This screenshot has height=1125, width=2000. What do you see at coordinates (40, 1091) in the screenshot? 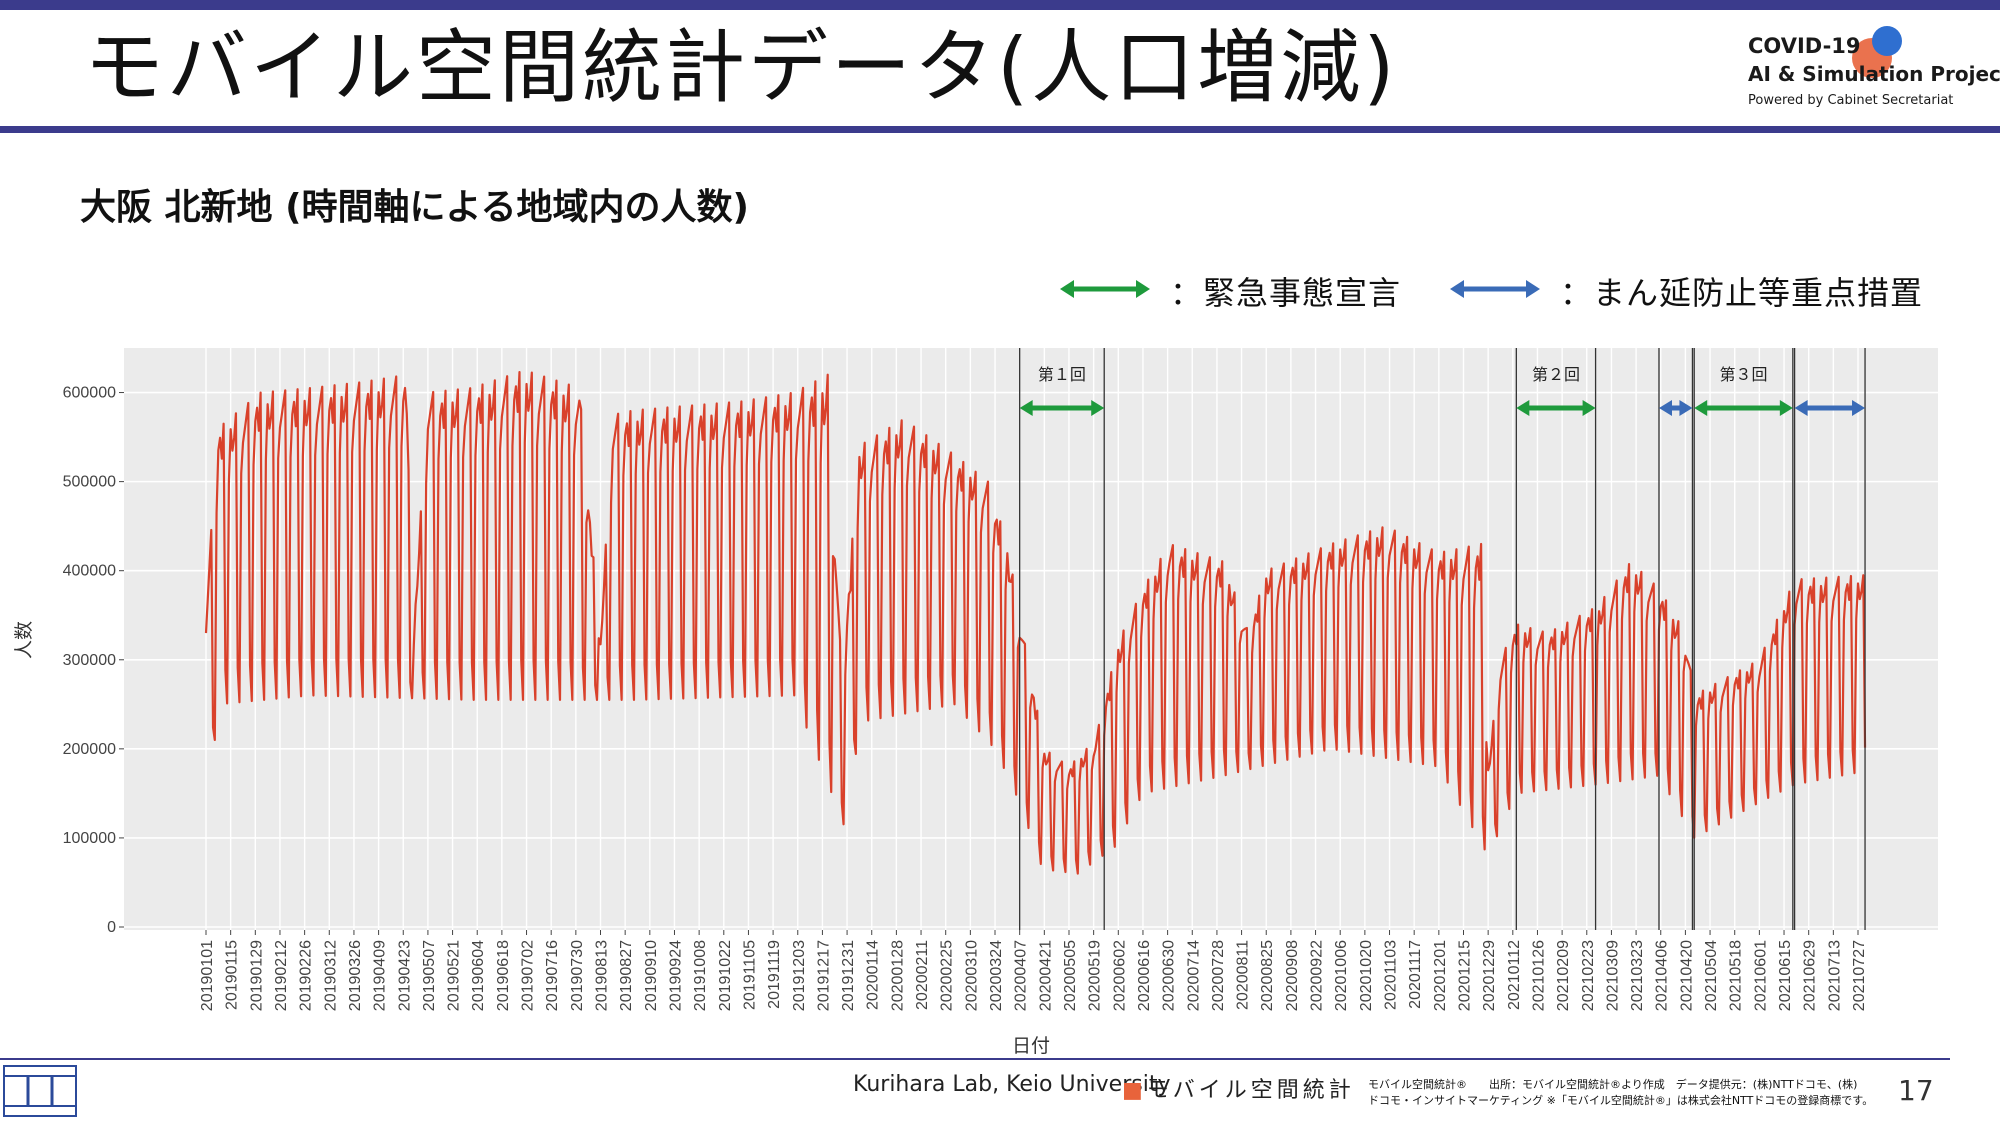
I see `keio-emblem-icon` at bounding box center [40, 1091].